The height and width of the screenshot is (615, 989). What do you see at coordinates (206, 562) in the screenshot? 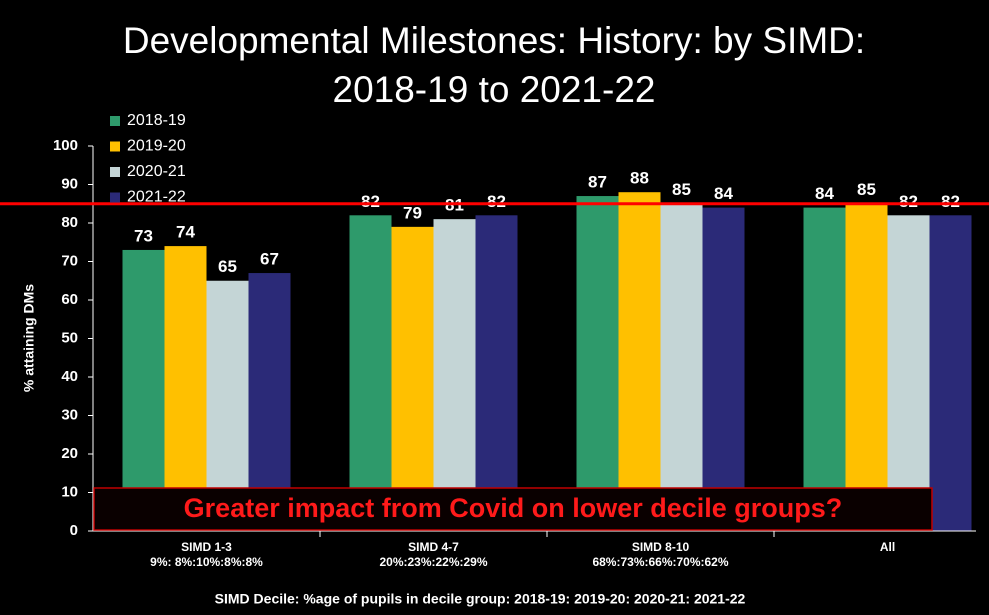
I see `x-tick-sublabel: 9%: 8%:10%:8%:8%` at bounding box center [206, 562].